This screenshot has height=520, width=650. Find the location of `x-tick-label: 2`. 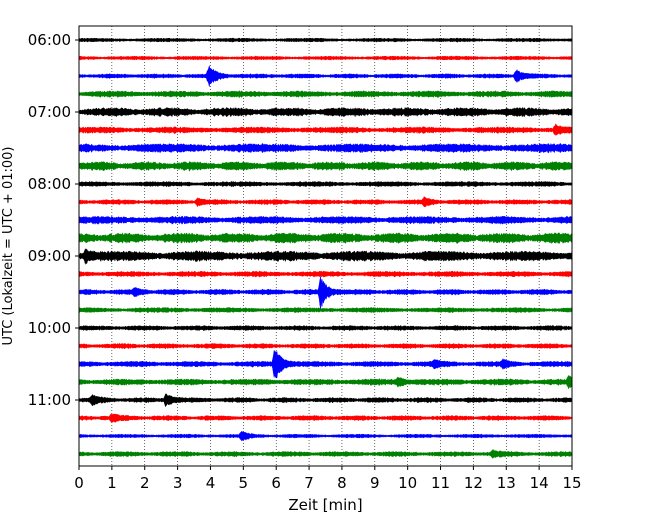

x-tick-label: 2 is located at coordinates (145, 483).